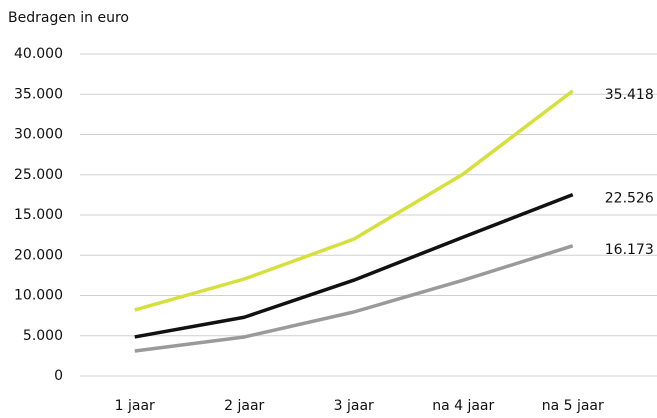 The width and height of the screenshot is (657, 418). What do you see at coordinates (38, 296) in the screenshot?
I see `y-tick-label: 10.000` at bounding box center [38, 296].